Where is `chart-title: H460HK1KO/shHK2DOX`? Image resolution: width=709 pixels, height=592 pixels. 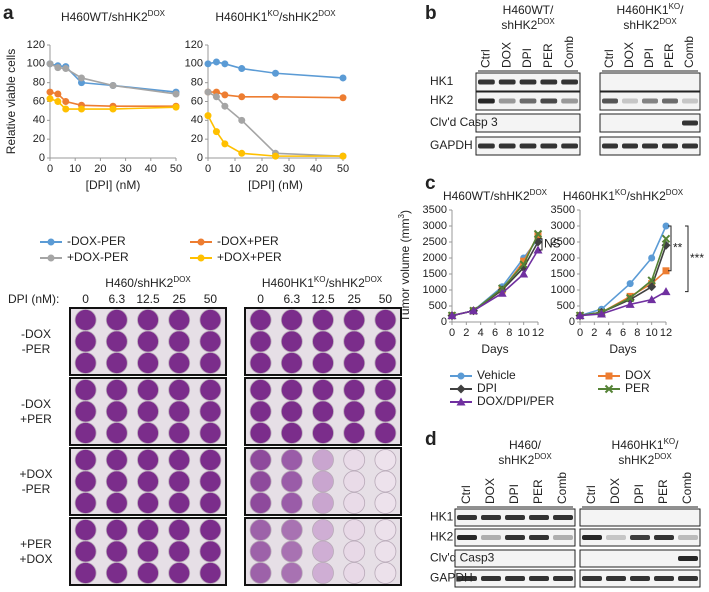 chart-title: H460HK1KO/shHK2DOX is located at coordinates (623, 196).